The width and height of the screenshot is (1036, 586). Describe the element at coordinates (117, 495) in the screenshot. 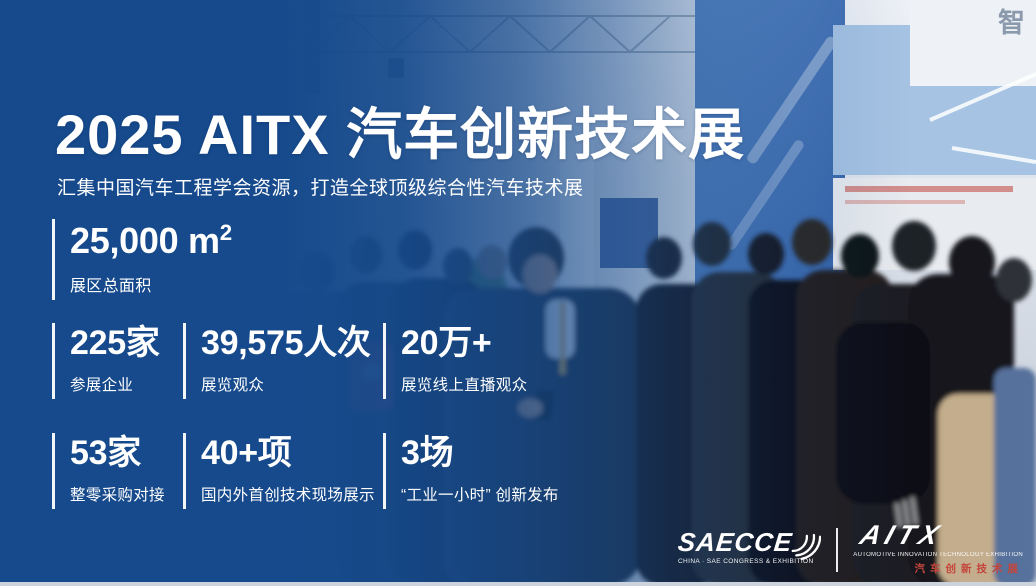

I see `stat-label: 整零采购对接` at that location.